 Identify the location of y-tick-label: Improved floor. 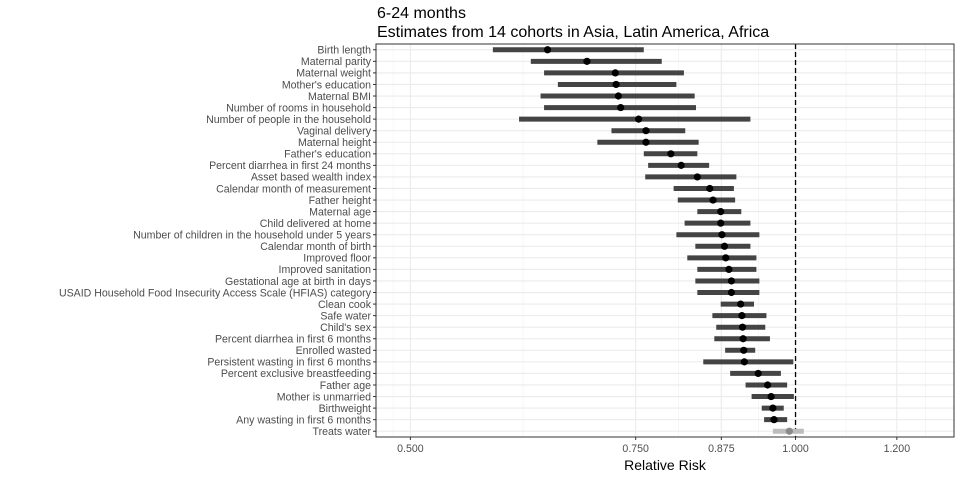
(337, 259).